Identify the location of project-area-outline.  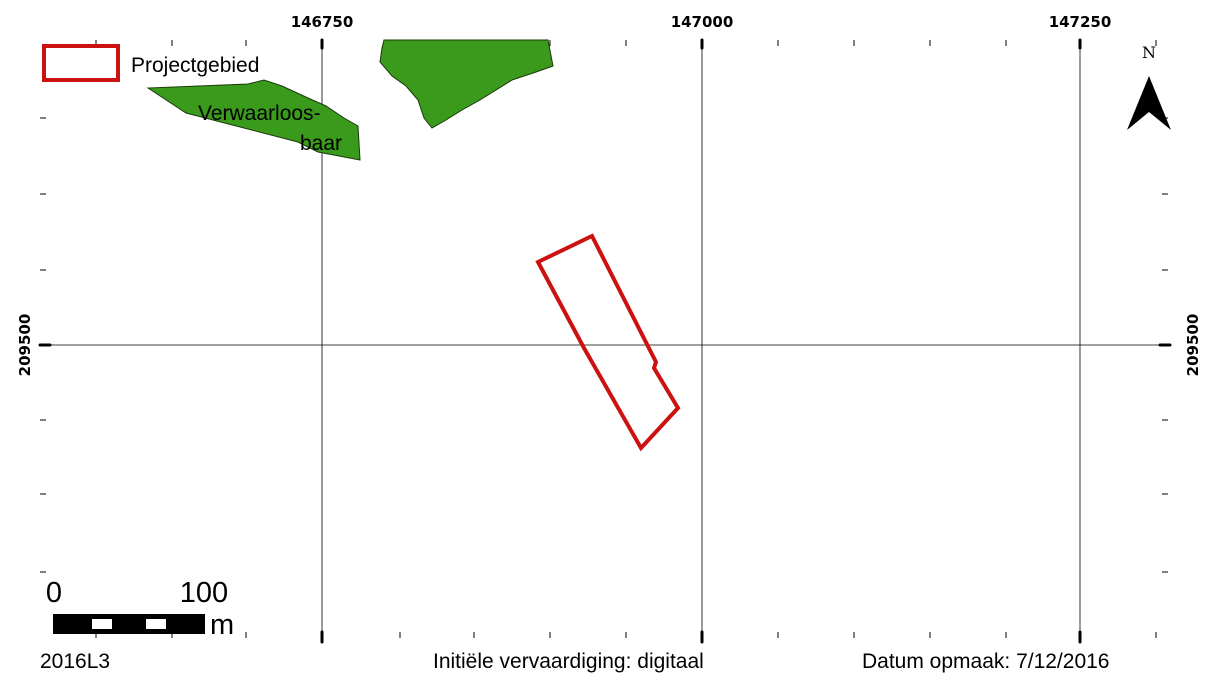
(608, 342).